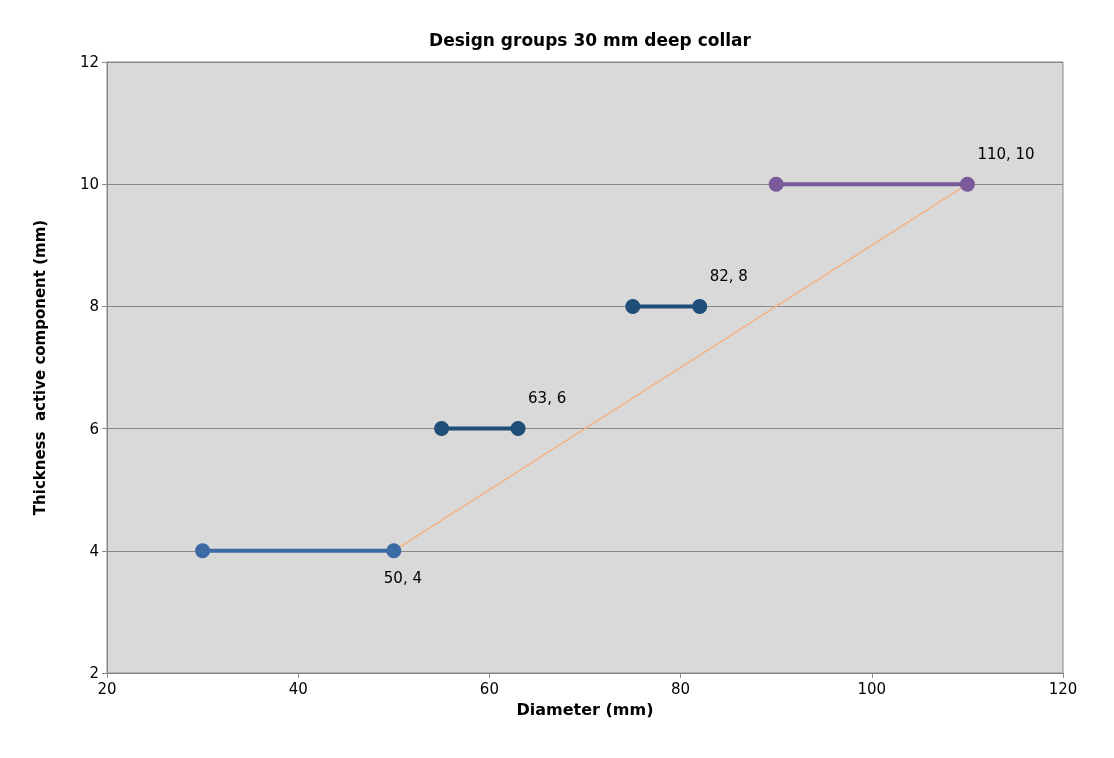  I want to click on y-axis-title: Thickness active component (mm), so click(39, 367).